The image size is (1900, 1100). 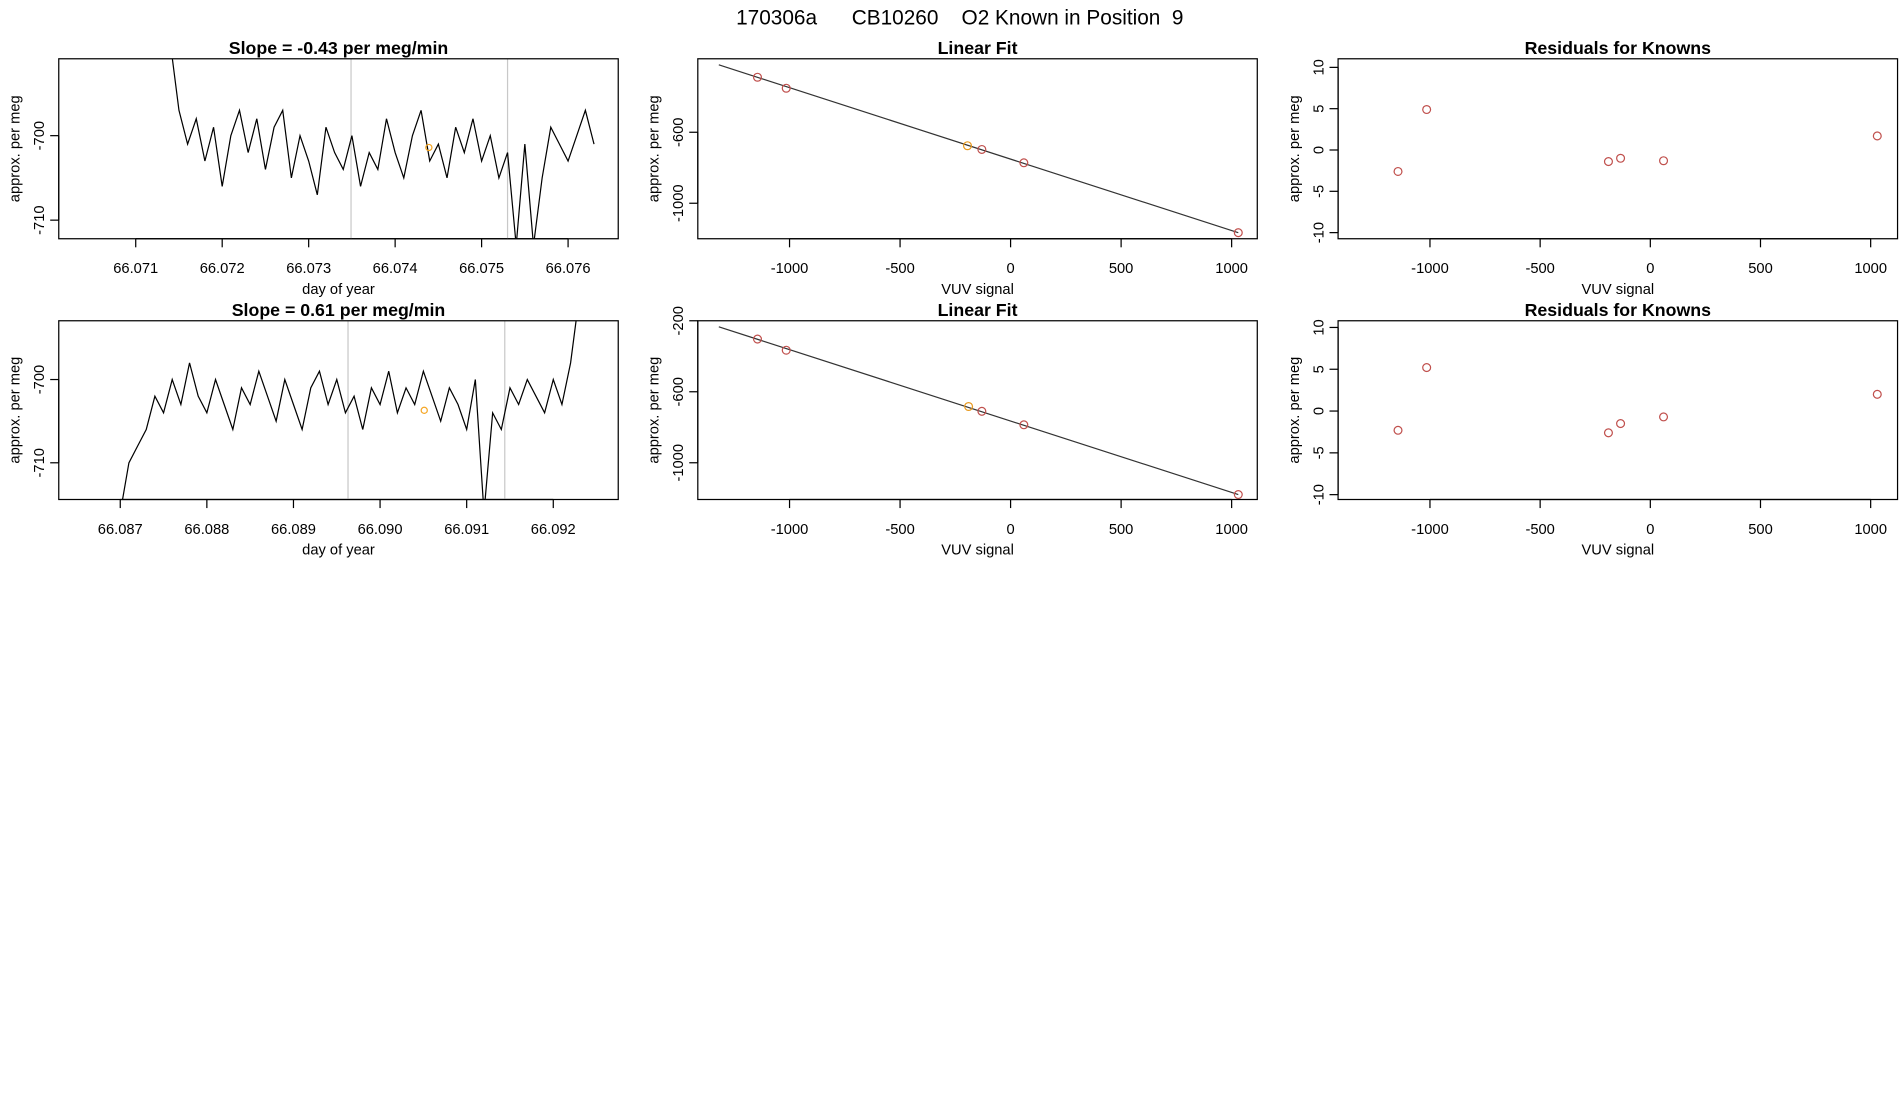 What do you see at coordinates (1618, 310) in the screenshot?
I see `panel-title: Residuals for Knowns` at bounding box center [1618, 310].